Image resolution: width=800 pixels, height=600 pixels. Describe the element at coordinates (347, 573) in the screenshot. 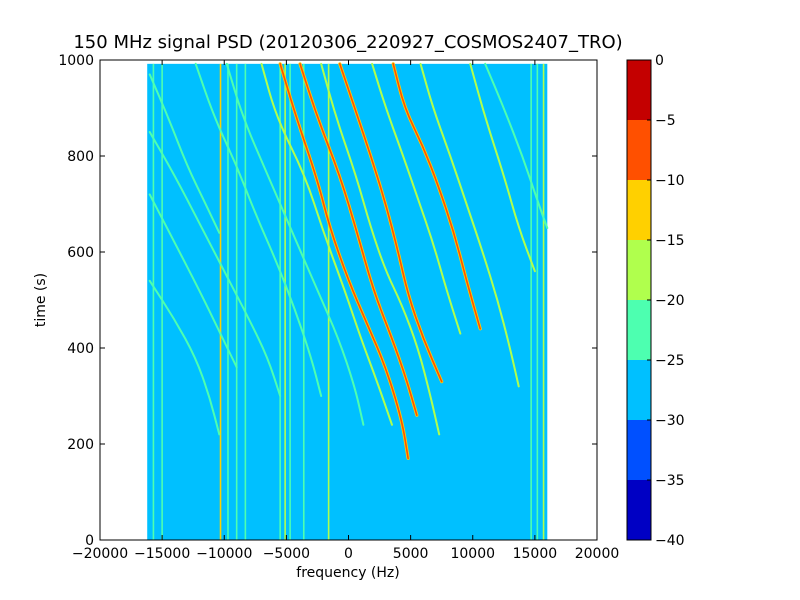

I see `x-axis-label: frequency (Hz)` at that location.